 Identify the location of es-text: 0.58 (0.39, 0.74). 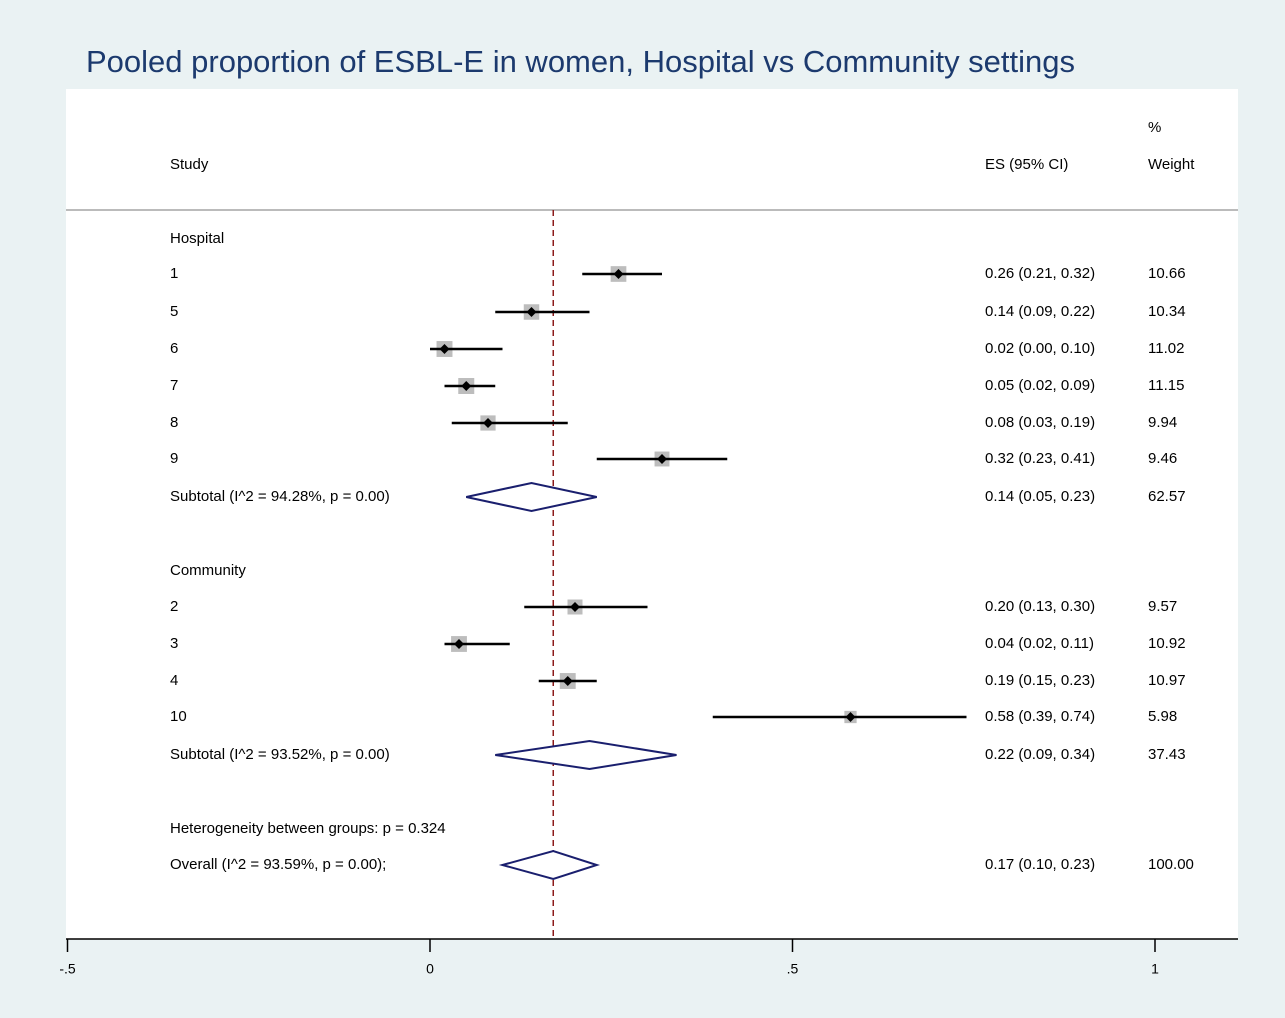
(1040, 716).